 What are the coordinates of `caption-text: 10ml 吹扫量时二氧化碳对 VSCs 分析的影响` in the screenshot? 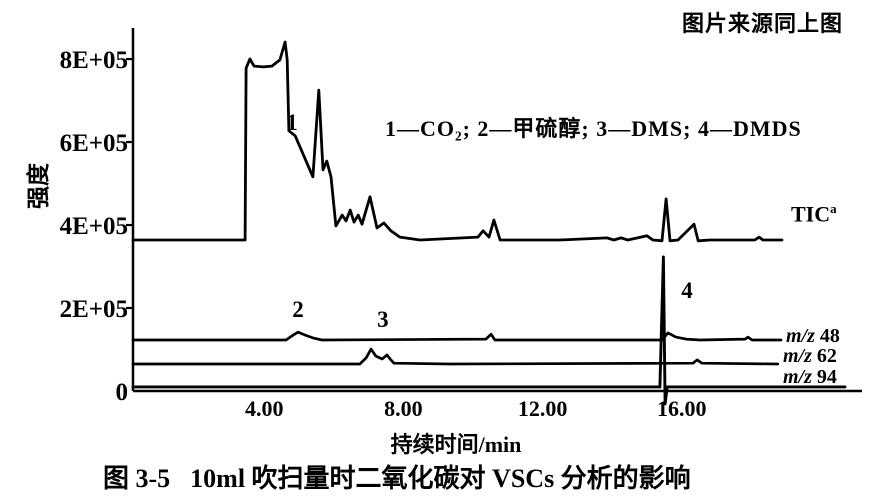 It's located at (440, 478).